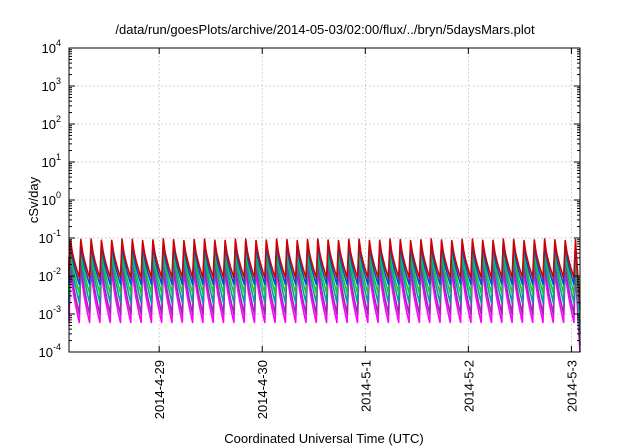 The height and width of the screenshot is (448, 640). What do you see at coordinates (57, 233) in the screenshot?
I see `y-tick-exponent: -1` at bounding box center [57, 233].